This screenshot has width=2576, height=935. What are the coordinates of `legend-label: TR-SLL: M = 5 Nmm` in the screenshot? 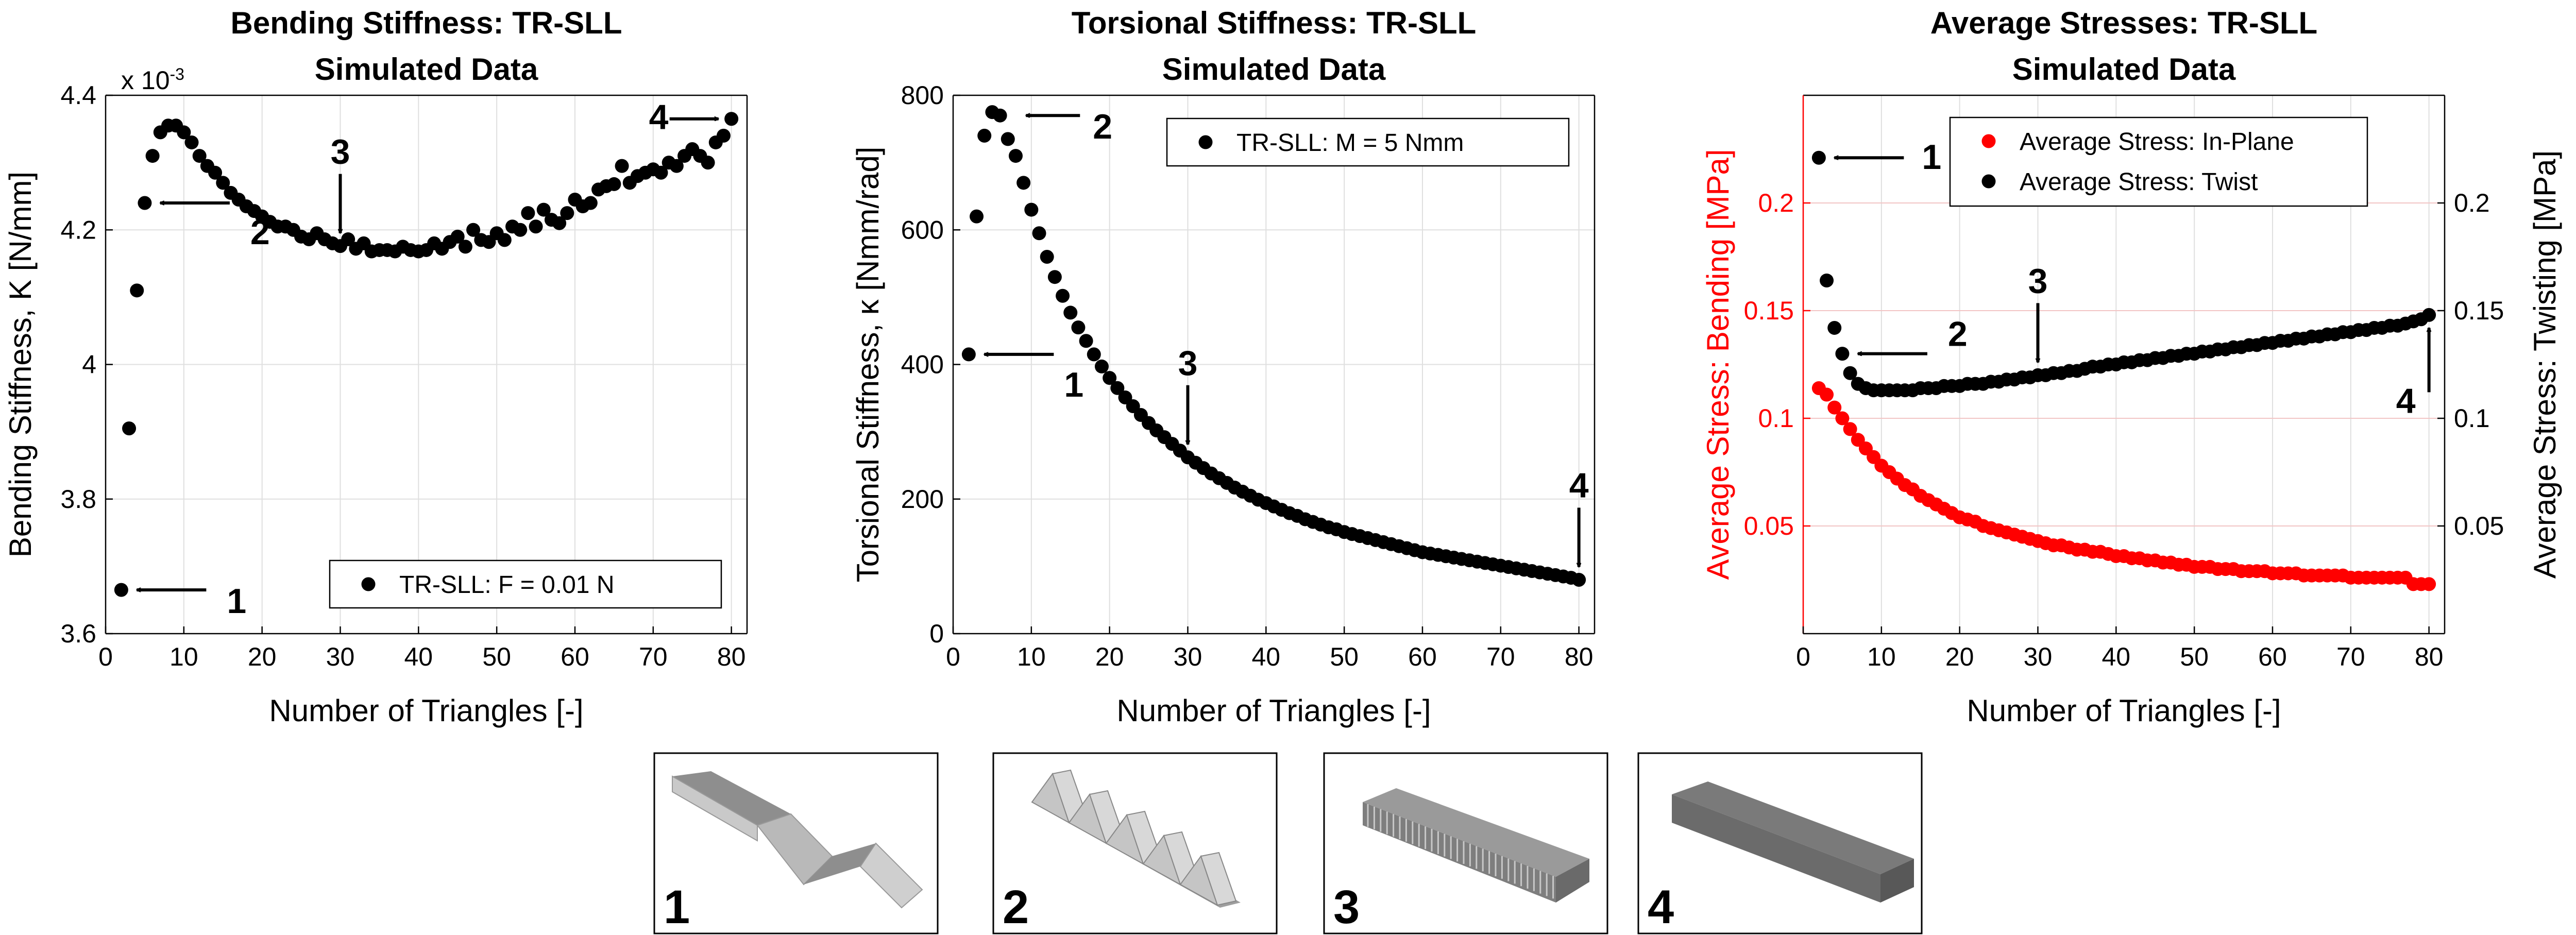 It's located at (1350, 143).